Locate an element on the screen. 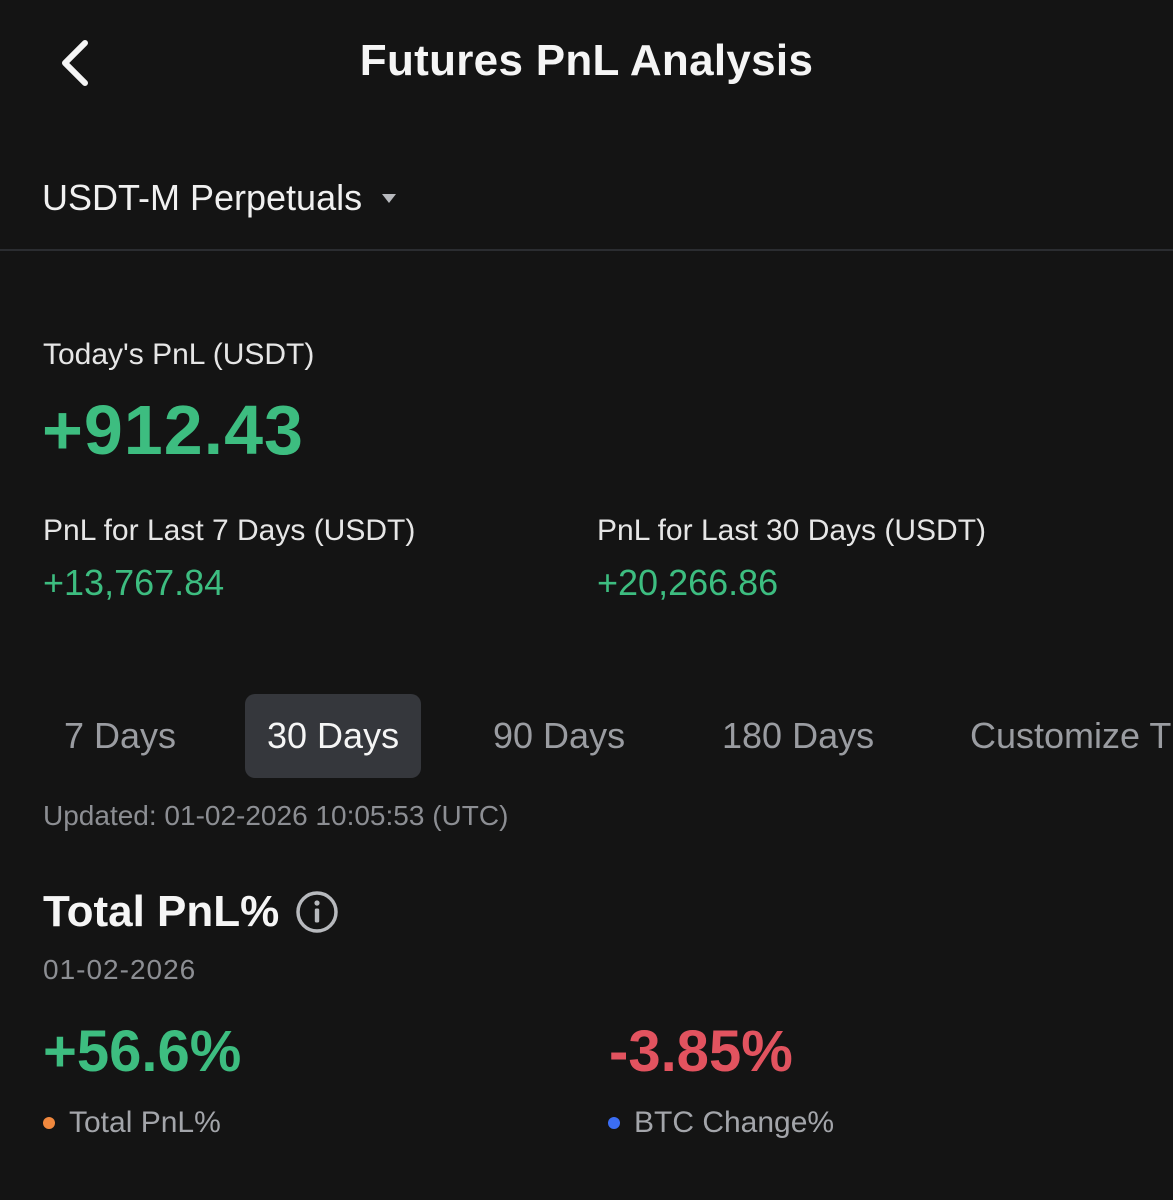 This screenshot has height=1200, width=1173. metric-30-days: PnL for Last 30 Days (USDT) +20,266.86 is located at coordinates (791, 559).